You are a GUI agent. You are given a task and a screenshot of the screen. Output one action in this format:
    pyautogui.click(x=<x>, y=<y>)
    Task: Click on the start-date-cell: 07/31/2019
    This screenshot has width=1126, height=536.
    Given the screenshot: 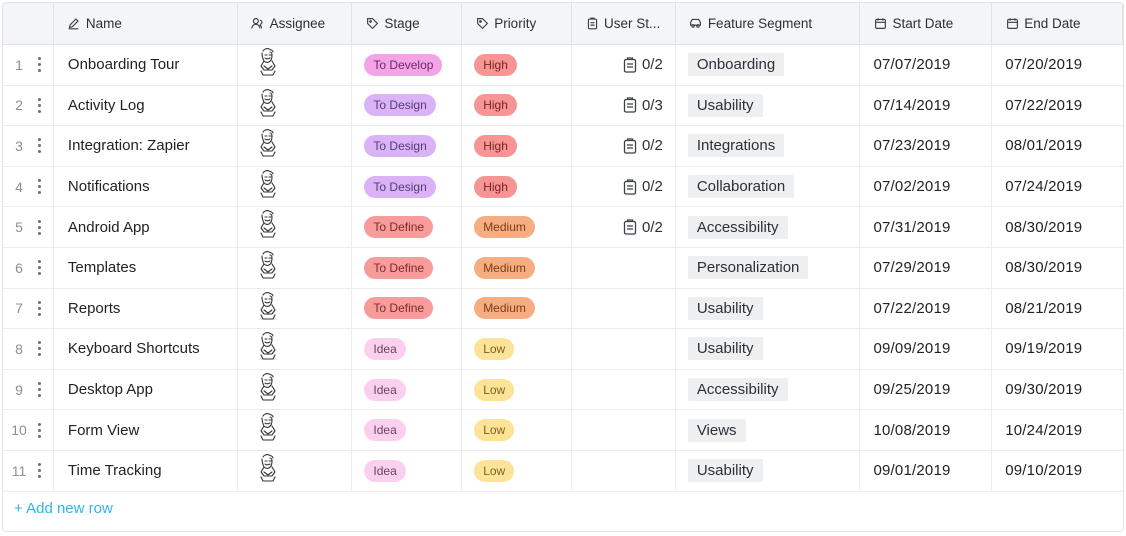 What is the action you would take?
    pyautogui.click(x=926, y=227)
    